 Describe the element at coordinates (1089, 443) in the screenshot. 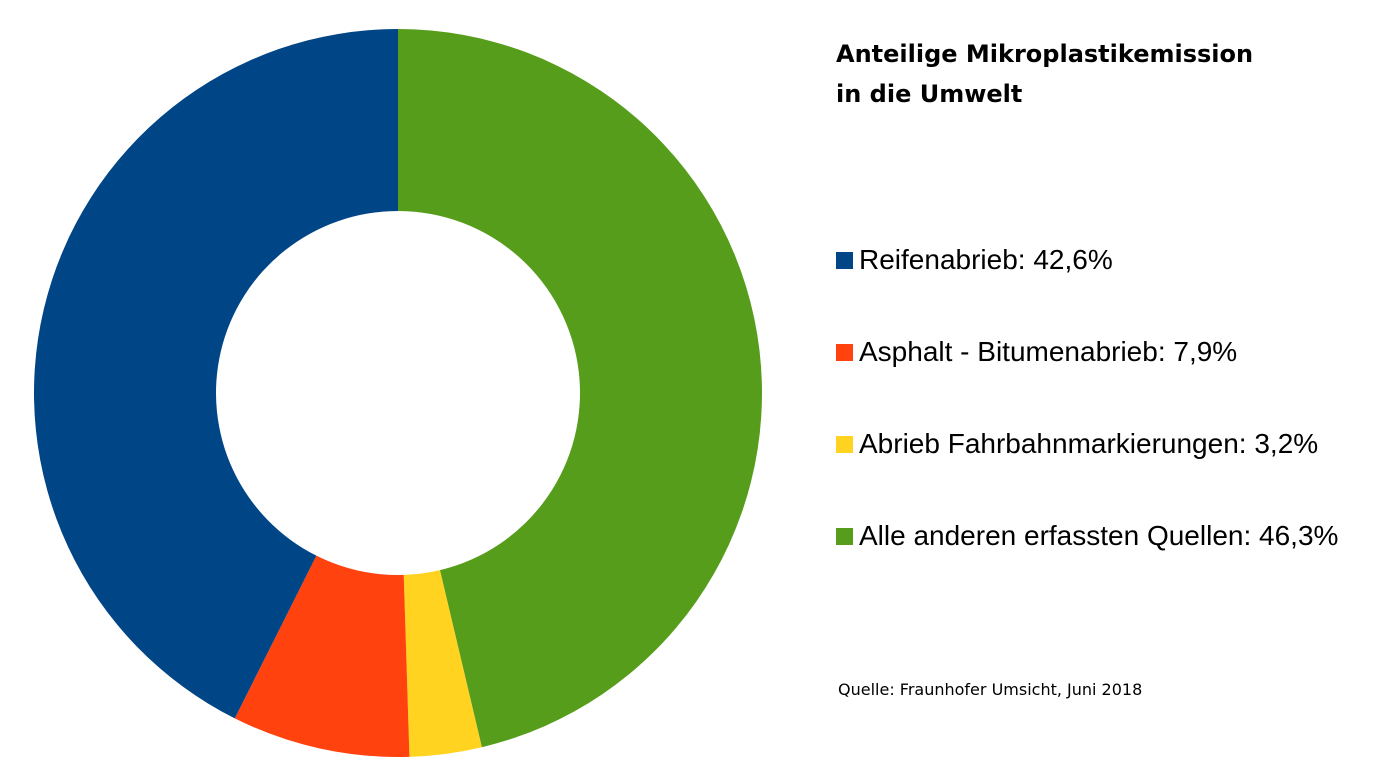

I see `legend-label-fahrbahnmarkierungen: Abrieb Fahrbahnmarkierungen: 3,2%` at that location.